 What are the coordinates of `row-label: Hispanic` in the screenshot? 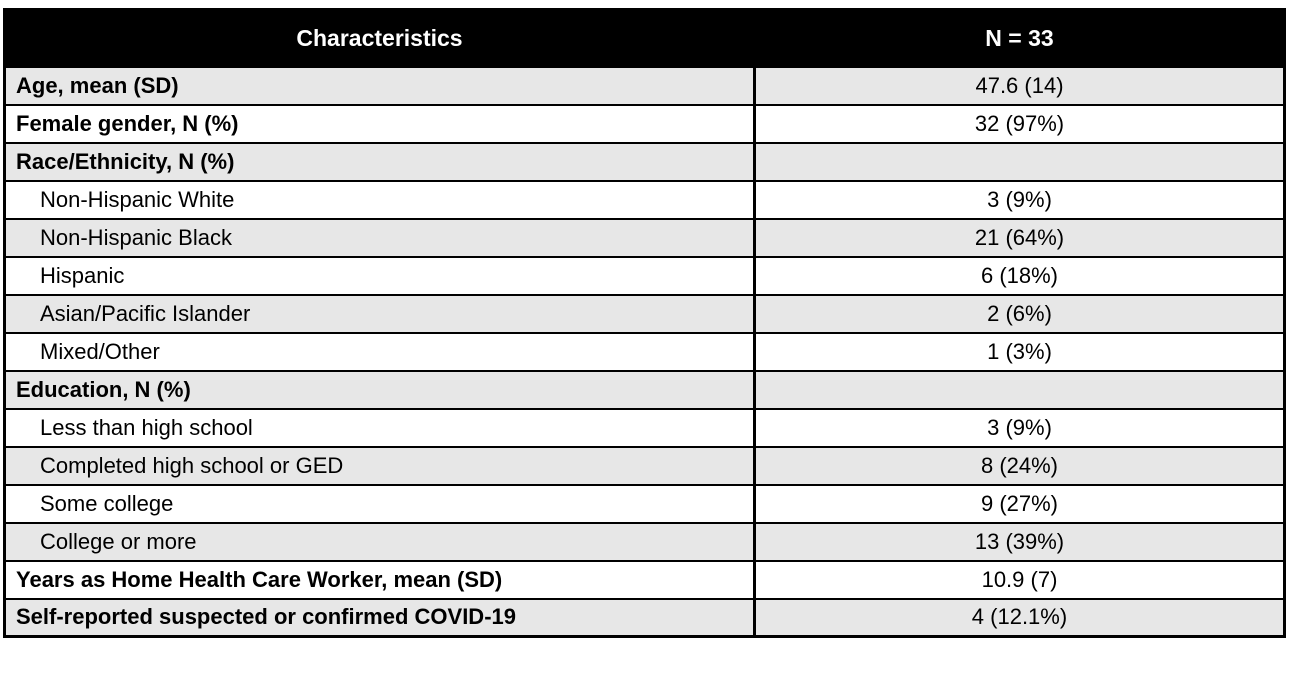 It's located at (379, 275).